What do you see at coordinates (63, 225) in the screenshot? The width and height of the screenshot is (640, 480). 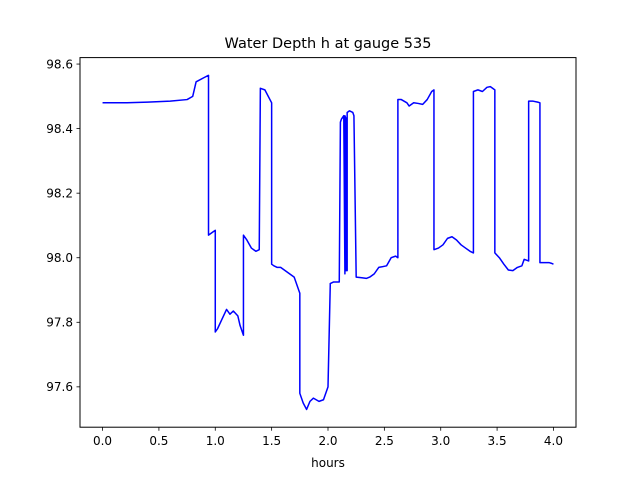 I see `y-axis: 97.6 97.8 98.0 98.2 98.4 98.6` at bounding box center [63, 225].